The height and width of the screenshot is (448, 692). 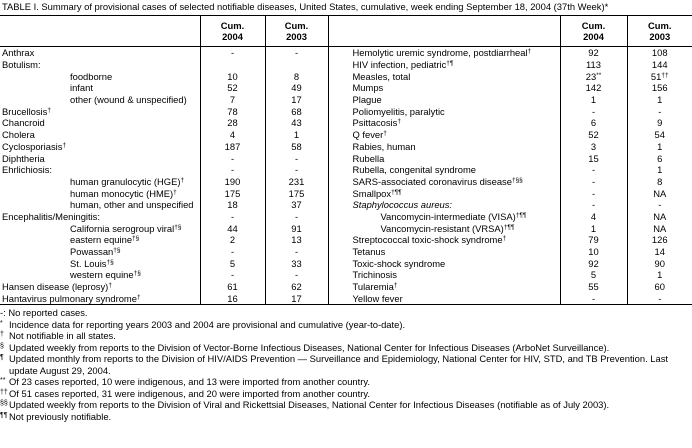 What do you see at coordinates (32, 146) in the screenshot?
I see `row-label: Cyclosporiasis` at bounding box center [32, 146].